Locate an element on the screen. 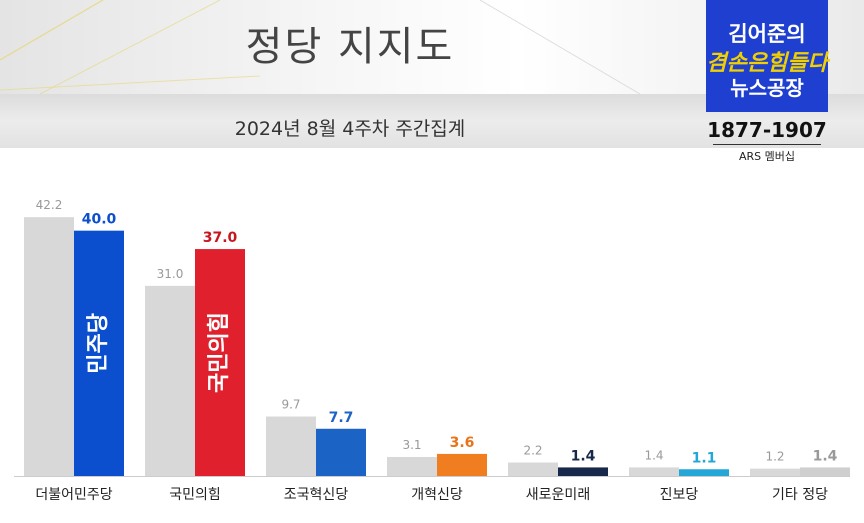 The height and width of the screenshot is (523, 864). value-label-prev-5: 1.4 is located at coordinates (653, 455).